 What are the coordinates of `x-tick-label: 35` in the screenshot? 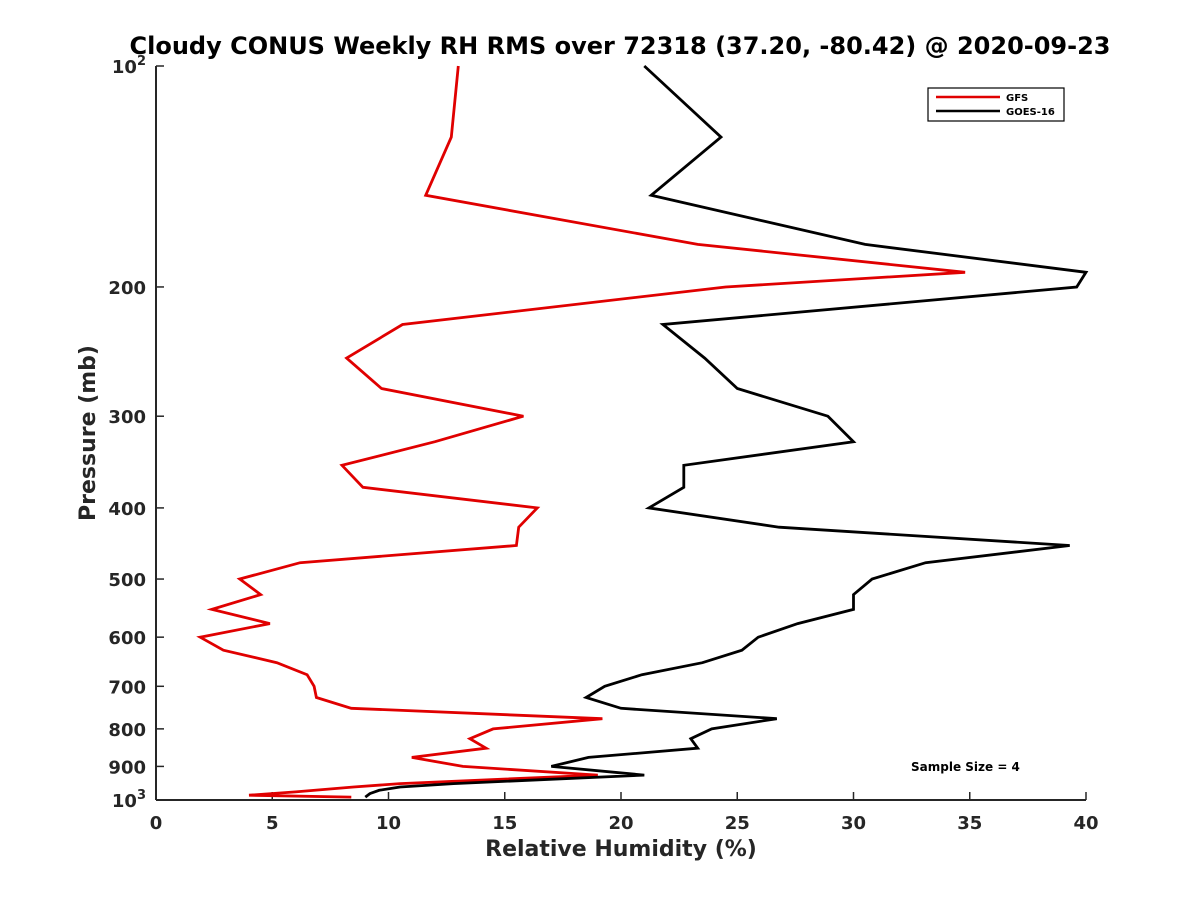 It's located at (969, 823).